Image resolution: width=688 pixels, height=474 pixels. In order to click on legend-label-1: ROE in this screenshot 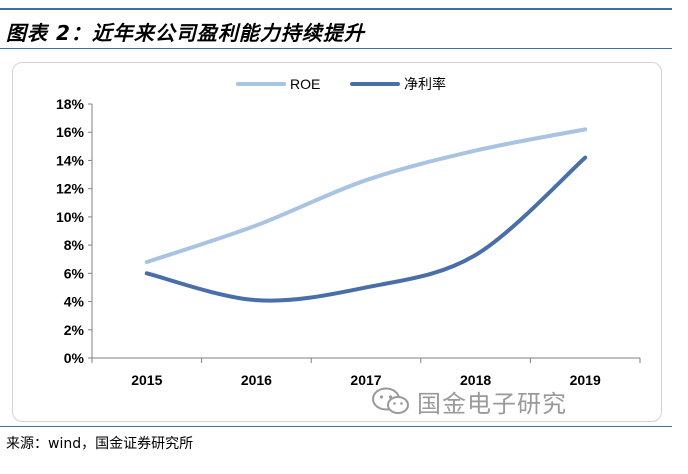, I will do `click(305, 84)`.